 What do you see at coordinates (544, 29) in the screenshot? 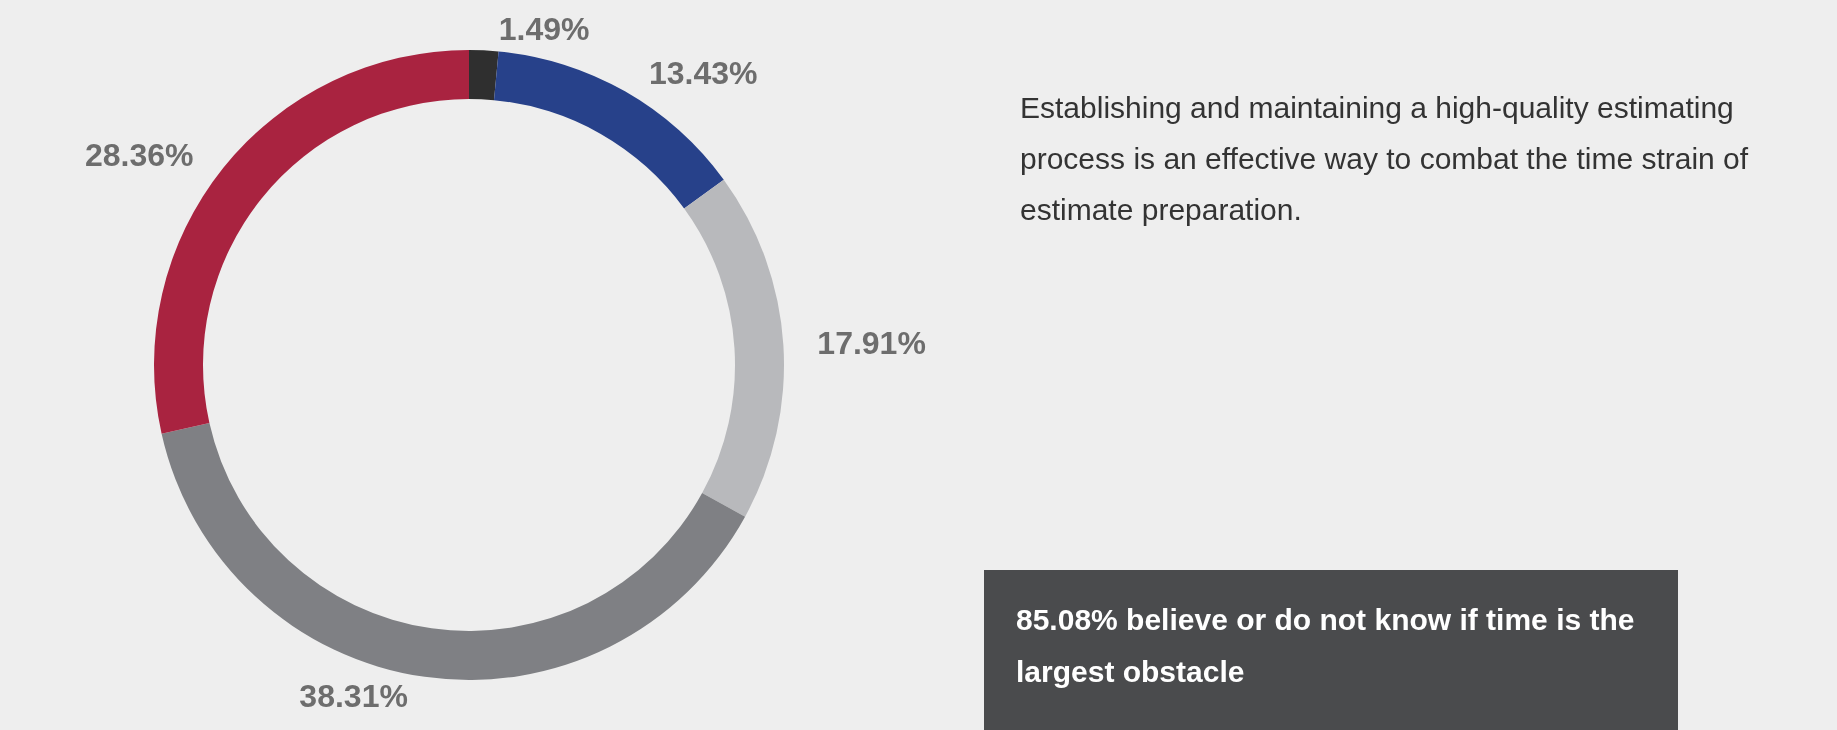
I see `data-label: 1.49%` at bounding box center [544, 29].